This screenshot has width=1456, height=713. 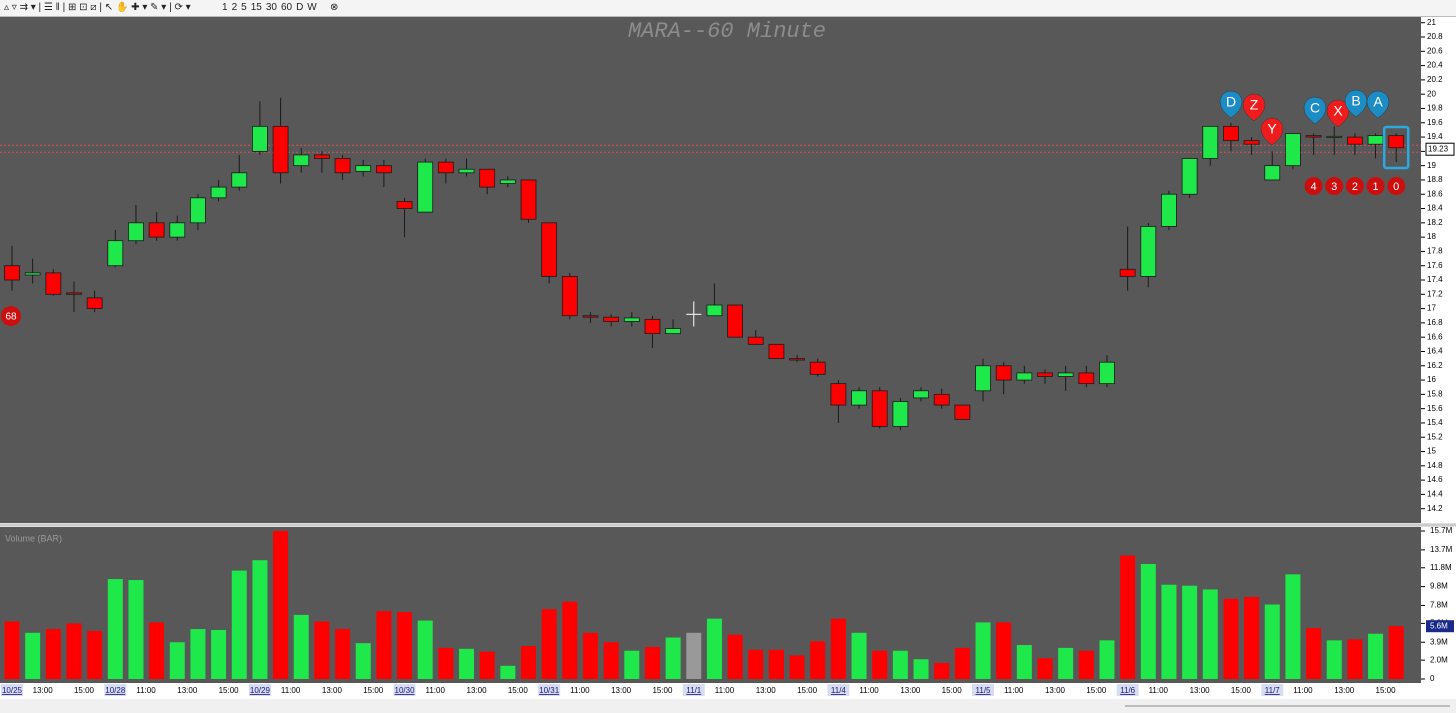 I want to click on interval-button: 60, so click(x=286, y=7).